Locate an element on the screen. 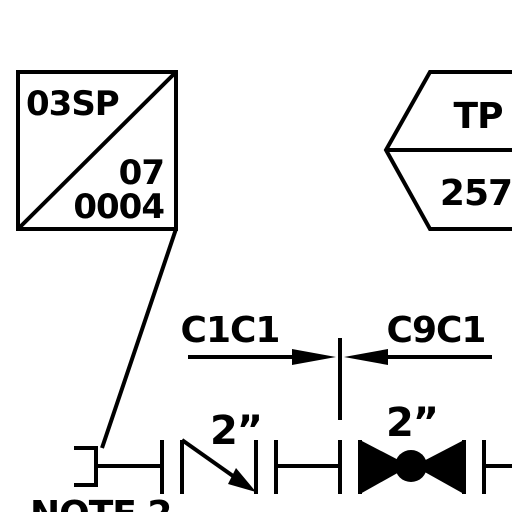  instrument-tag-box is located at coordinates (97, 150).